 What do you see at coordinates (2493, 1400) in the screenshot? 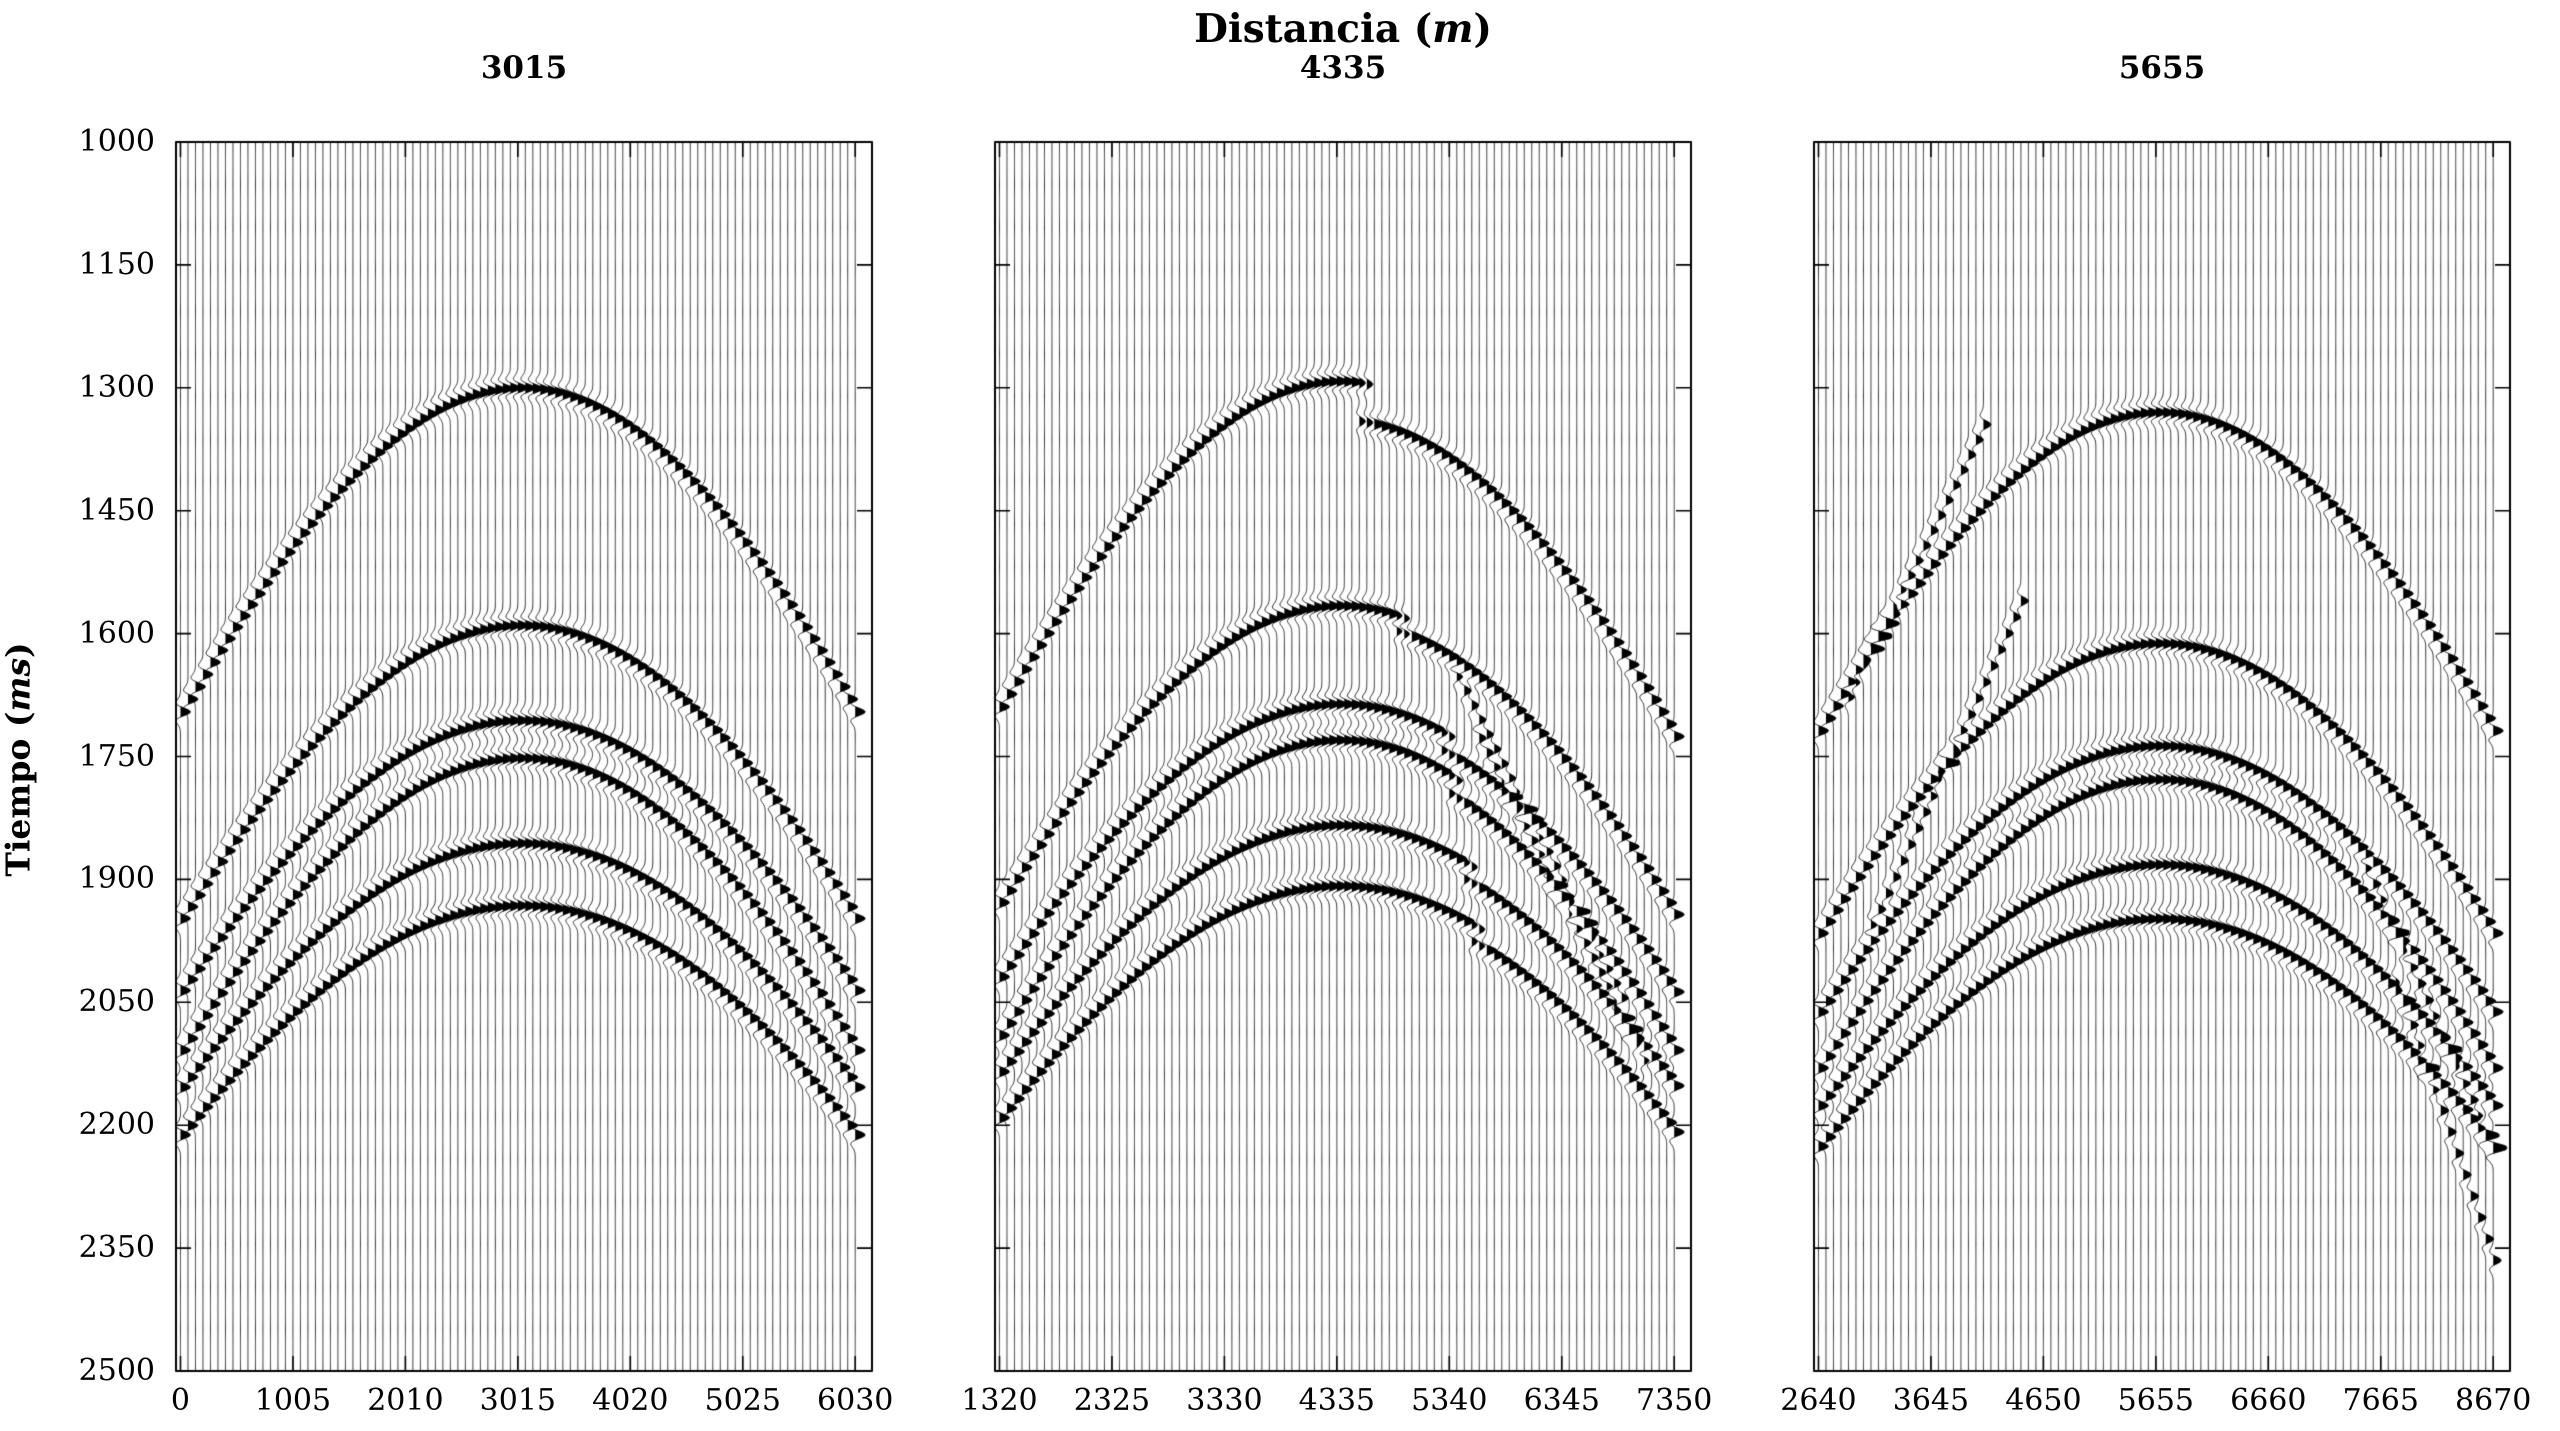
I see `x-tick-label: 8670` at bounding box center [2493, 1400].